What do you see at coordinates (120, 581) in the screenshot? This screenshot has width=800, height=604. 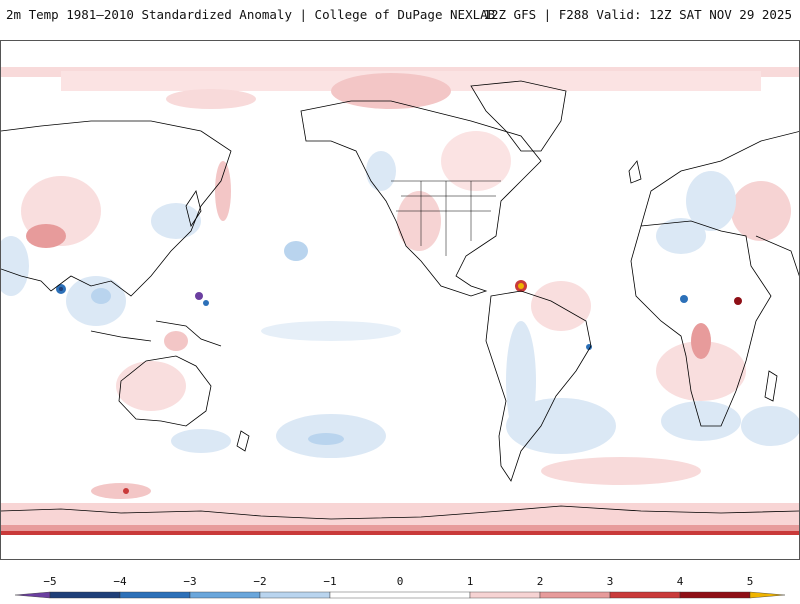 I see `colorbar-tick-label: −4` at bounding box center [120, 581].